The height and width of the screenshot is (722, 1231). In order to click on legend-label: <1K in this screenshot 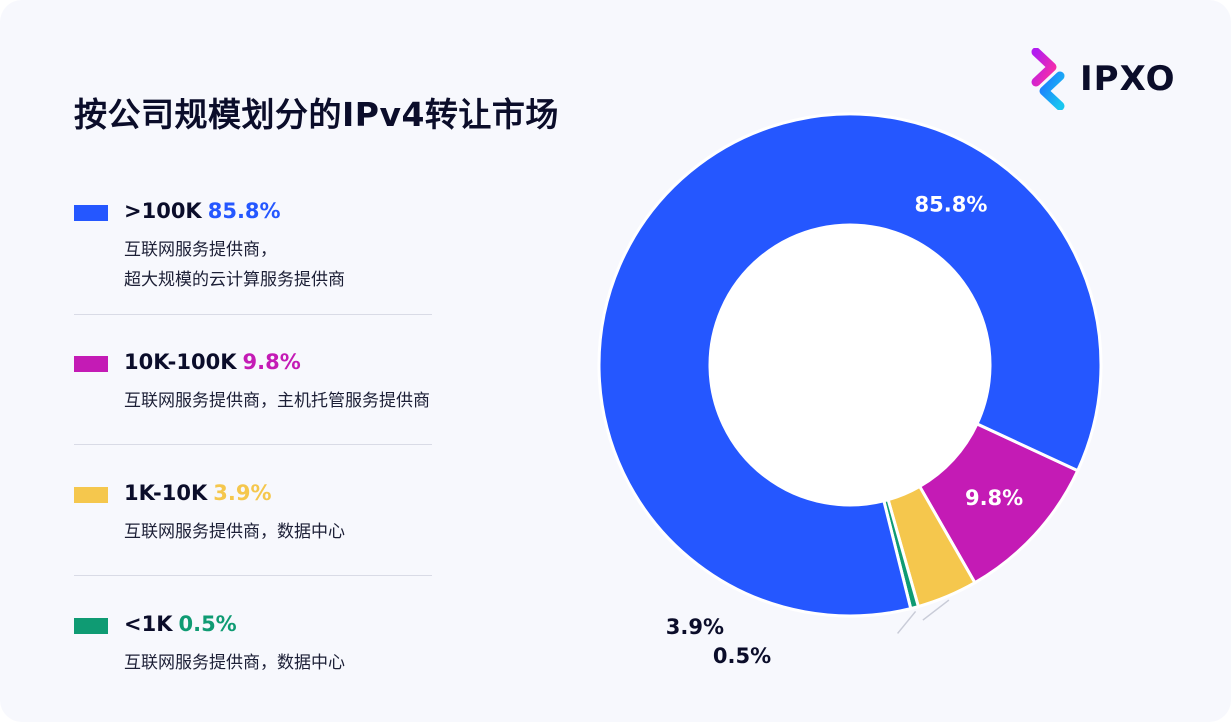, I will do `click(148, 624)`.